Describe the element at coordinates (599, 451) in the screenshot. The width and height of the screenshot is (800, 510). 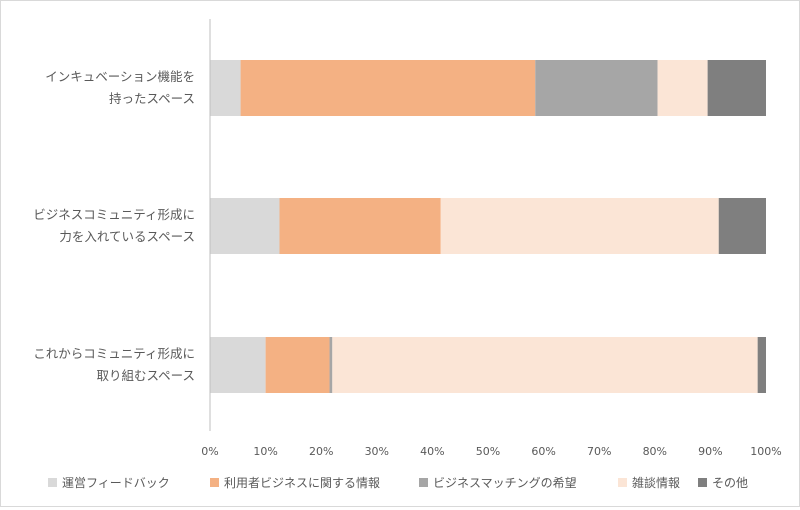
I see `x-tick-label: 70%` at that location.